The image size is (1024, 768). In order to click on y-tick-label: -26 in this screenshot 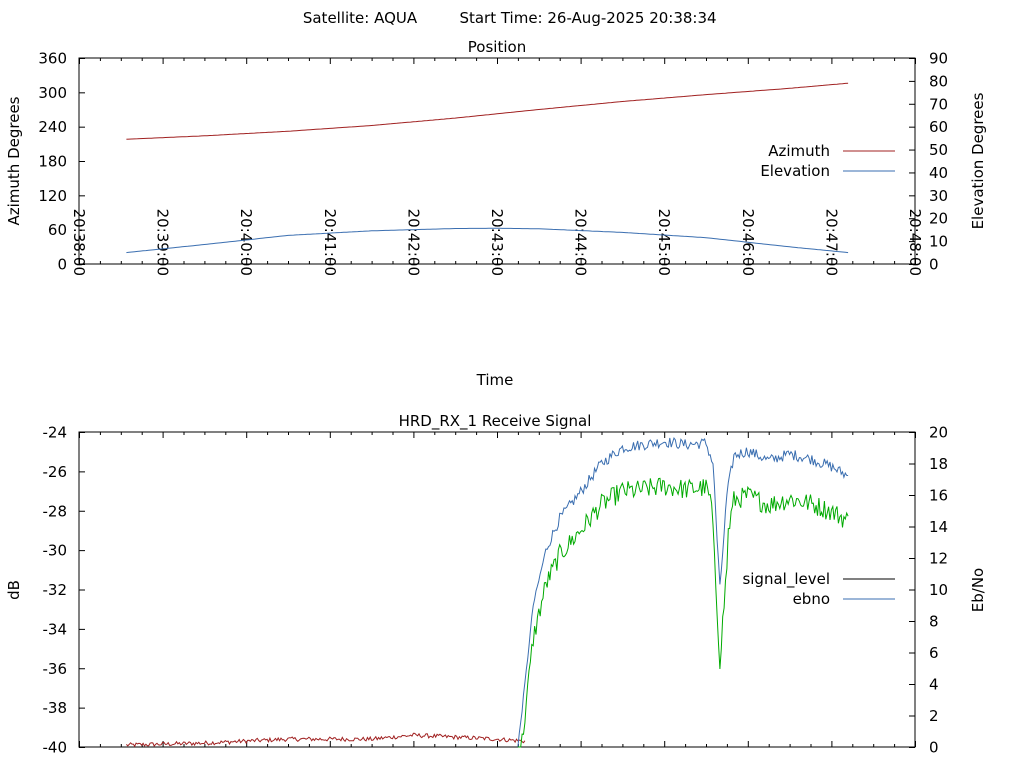, I will do `click(55, 472)`.